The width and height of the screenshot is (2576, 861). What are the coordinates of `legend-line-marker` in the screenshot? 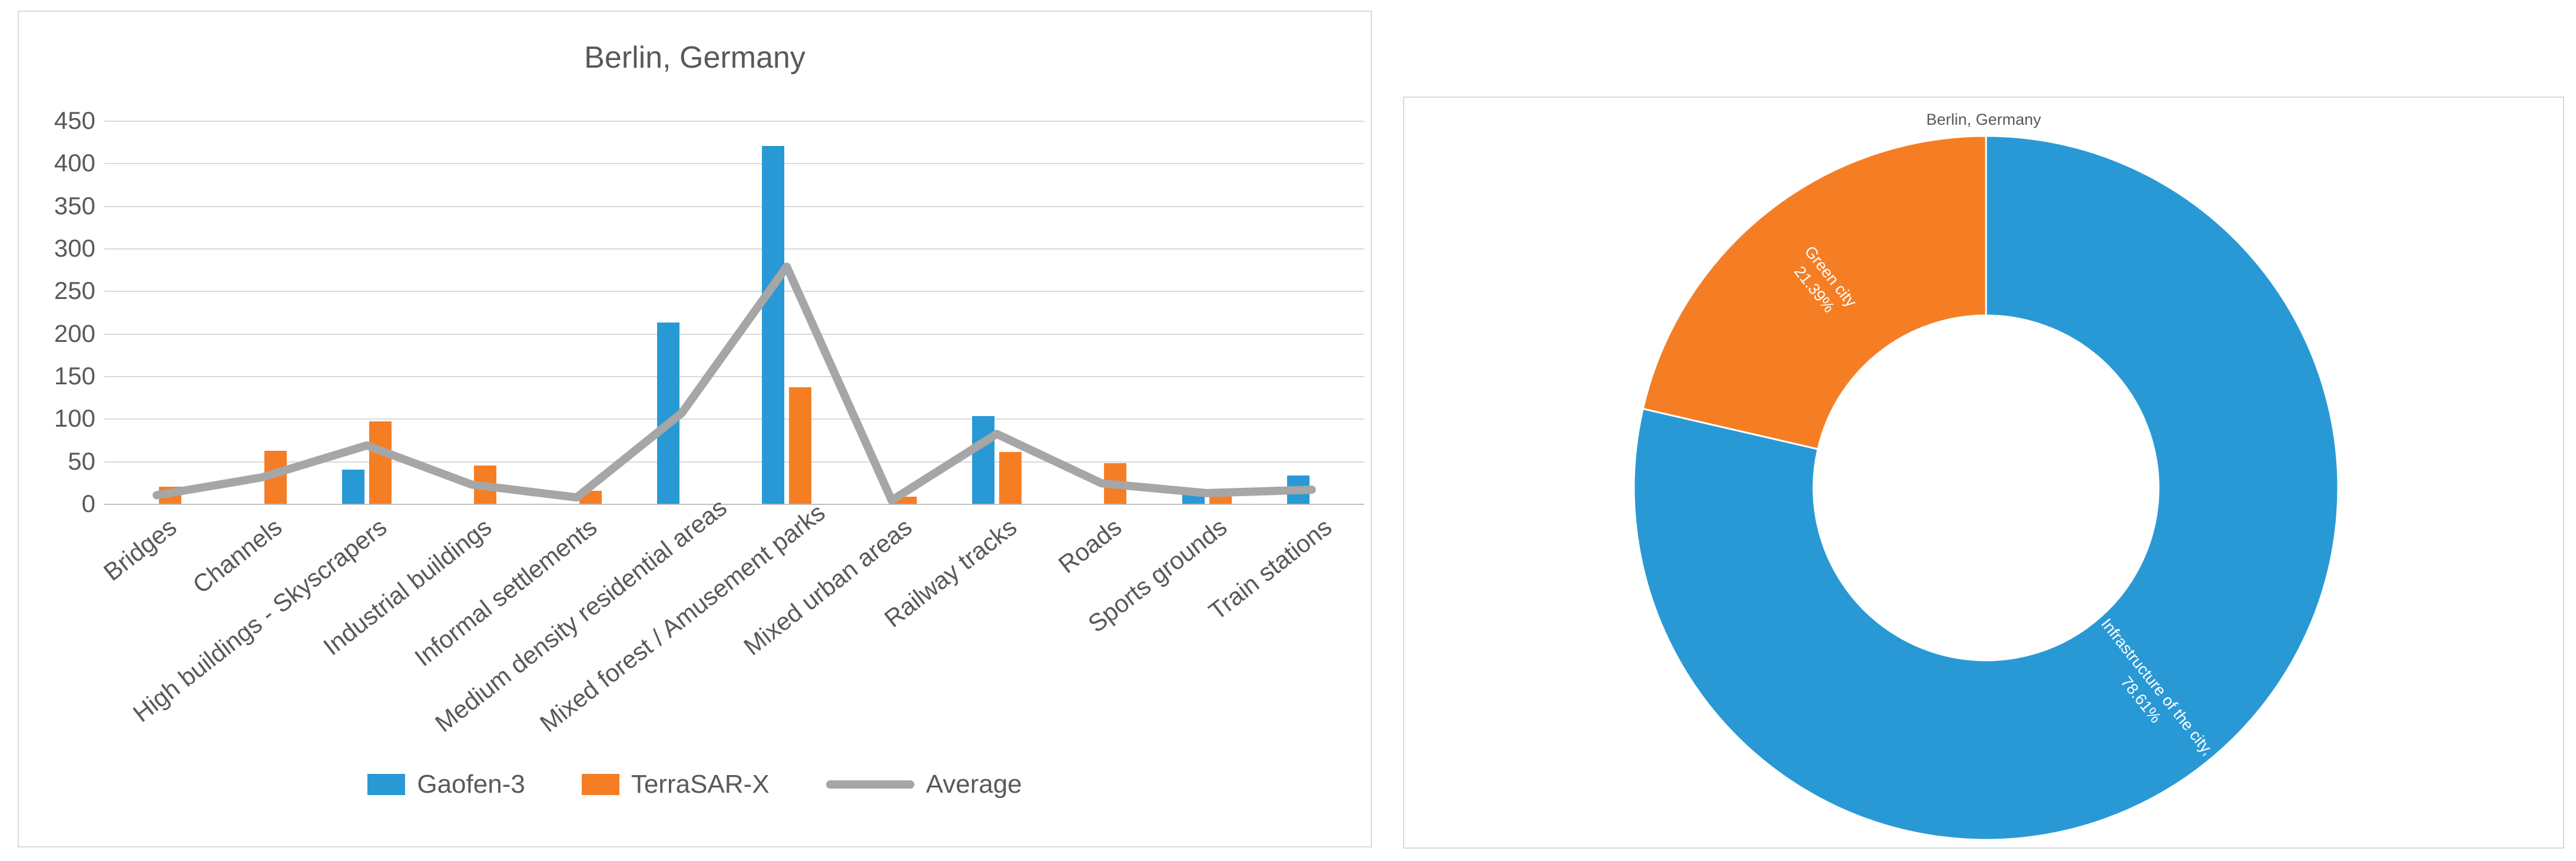 It's located at (869, 784).